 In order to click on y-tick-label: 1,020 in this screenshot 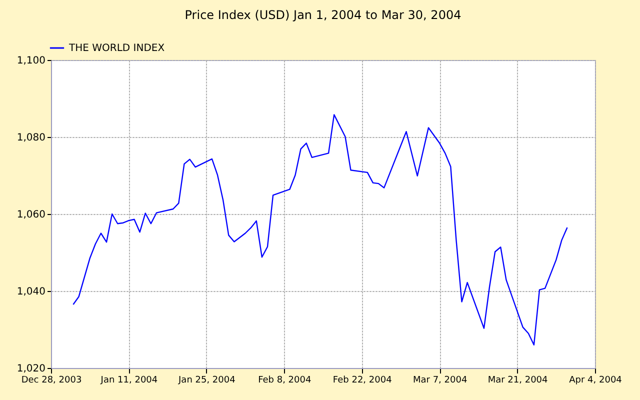, I will do `click(31, 369)`.